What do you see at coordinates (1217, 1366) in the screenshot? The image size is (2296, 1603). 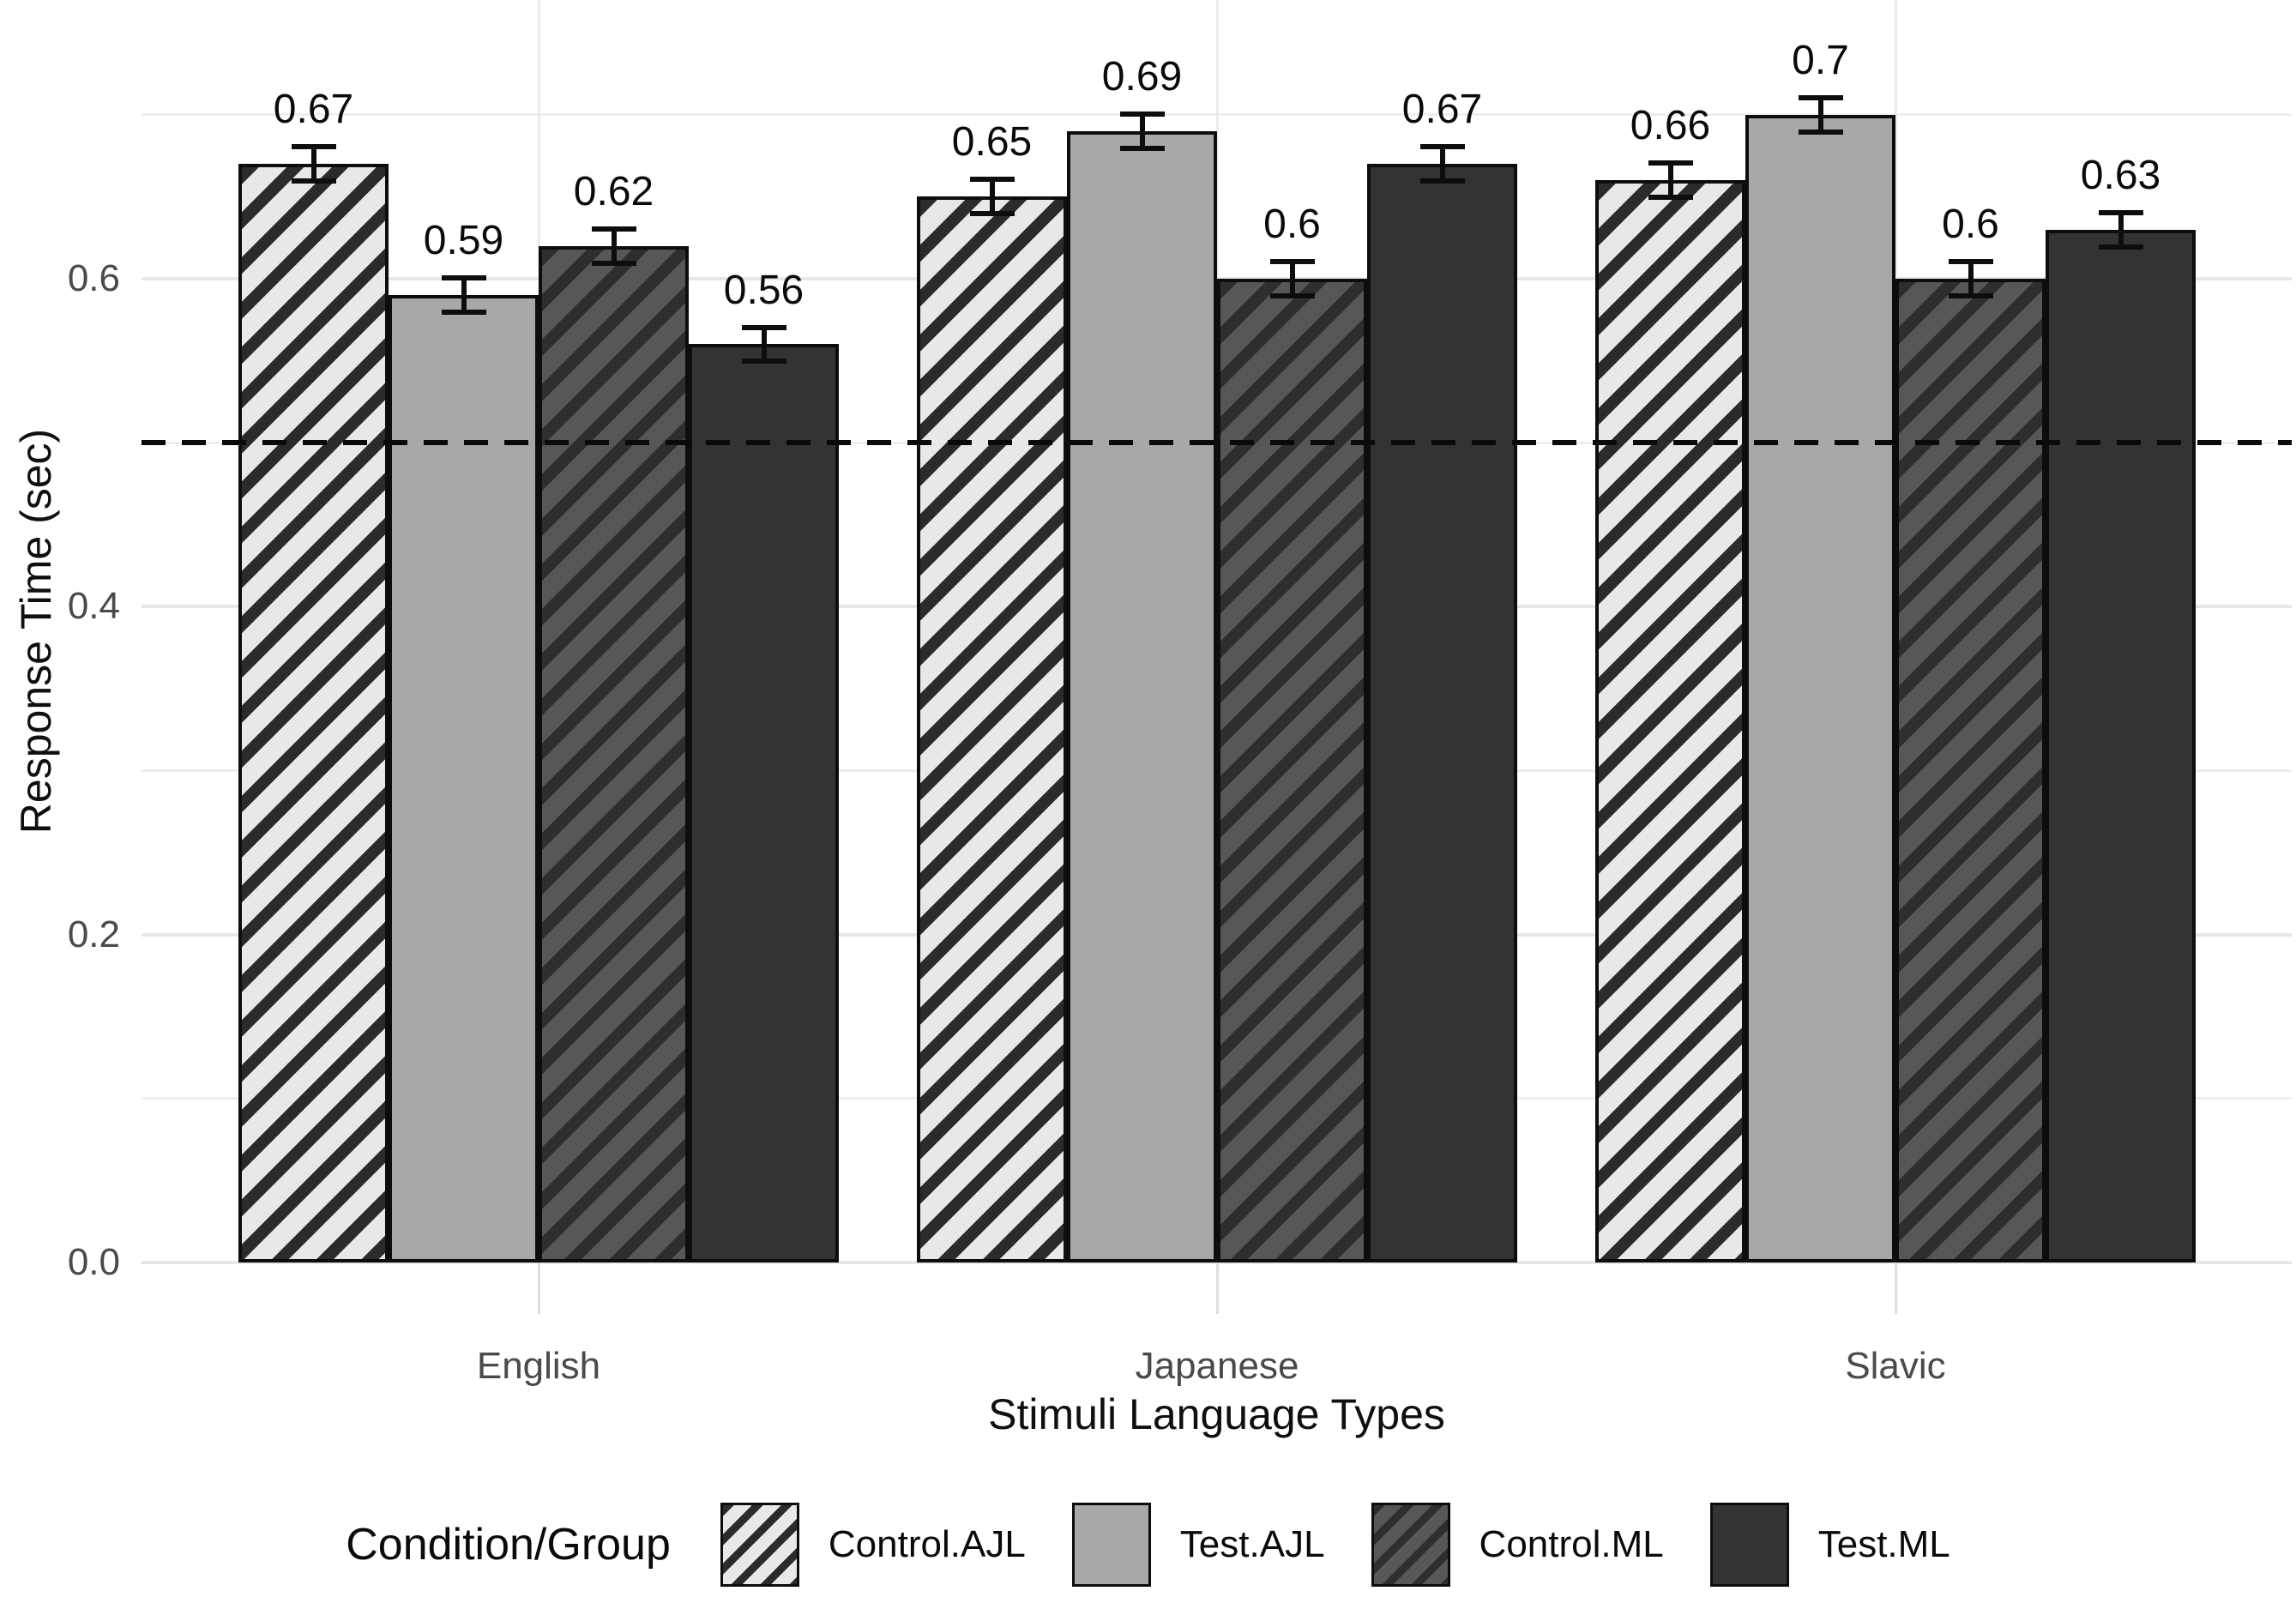 I see `x-category-label-japanese: Japanese` at bounding box center [1217, 1366].